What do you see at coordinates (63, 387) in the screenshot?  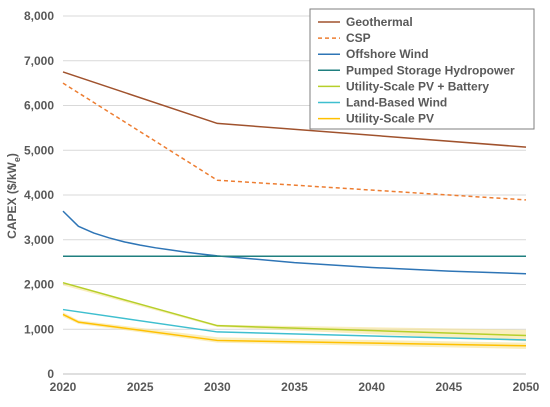 I see `x-tick-label: 2020` at bounding box center [63, 387].